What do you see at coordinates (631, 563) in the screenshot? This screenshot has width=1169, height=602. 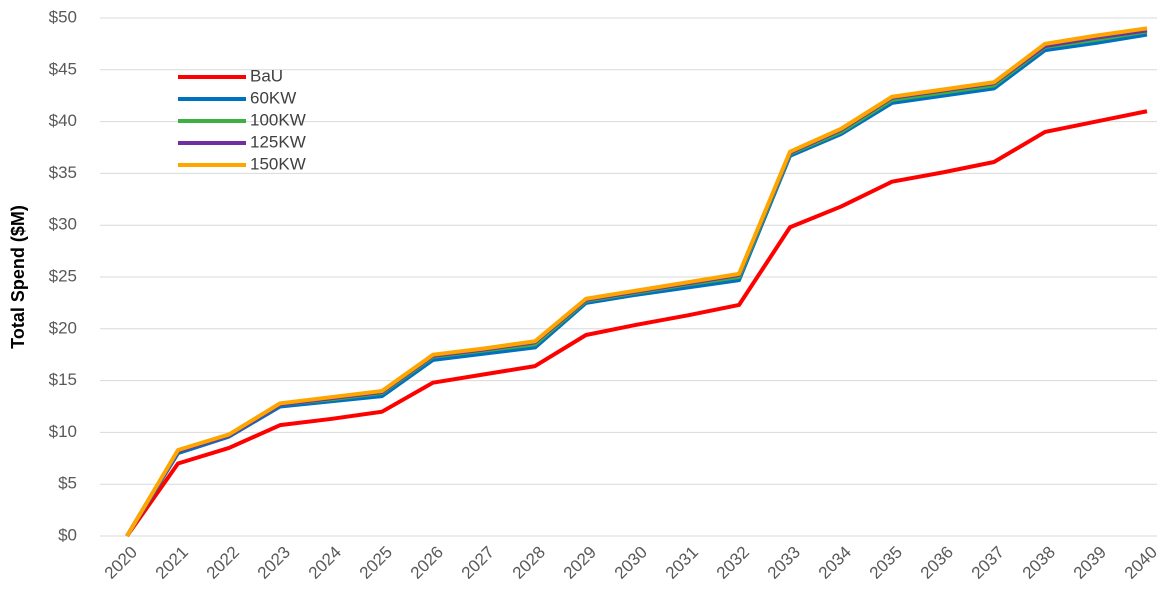 I see `x-tick-label: 2030` at bounding box center [631, 563].